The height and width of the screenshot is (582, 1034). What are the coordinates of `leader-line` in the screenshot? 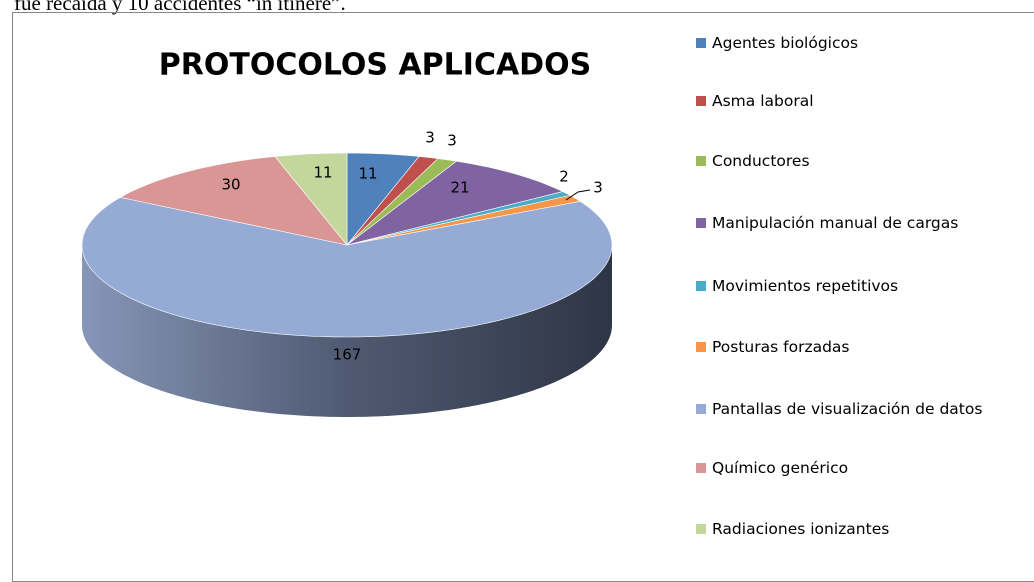 It's located at (578, 195).